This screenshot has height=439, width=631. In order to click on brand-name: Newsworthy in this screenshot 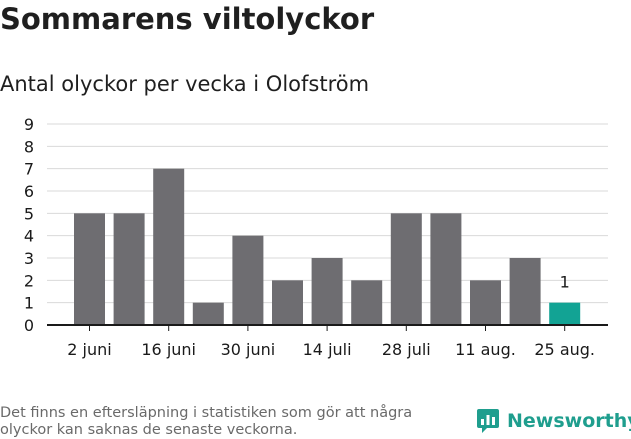, I will do `click(569, 421)`.